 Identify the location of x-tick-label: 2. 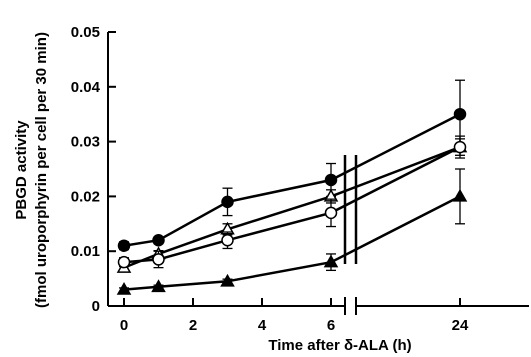
(193, 325).